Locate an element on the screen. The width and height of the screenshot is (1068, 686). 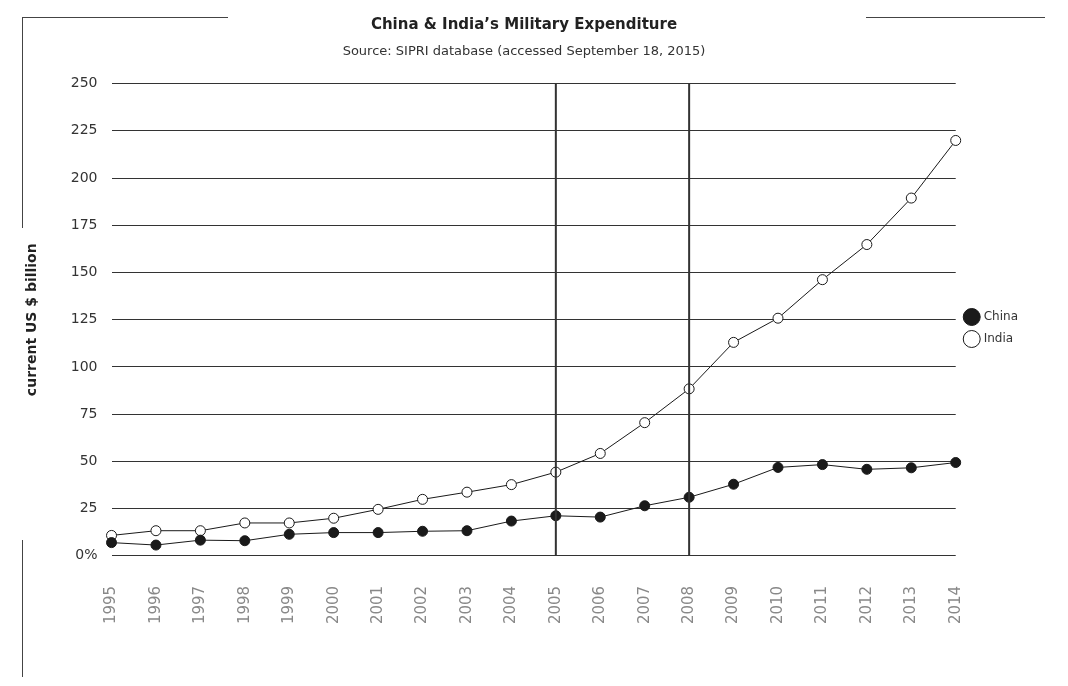
legend-label: India is located at coordinates (998, 338).